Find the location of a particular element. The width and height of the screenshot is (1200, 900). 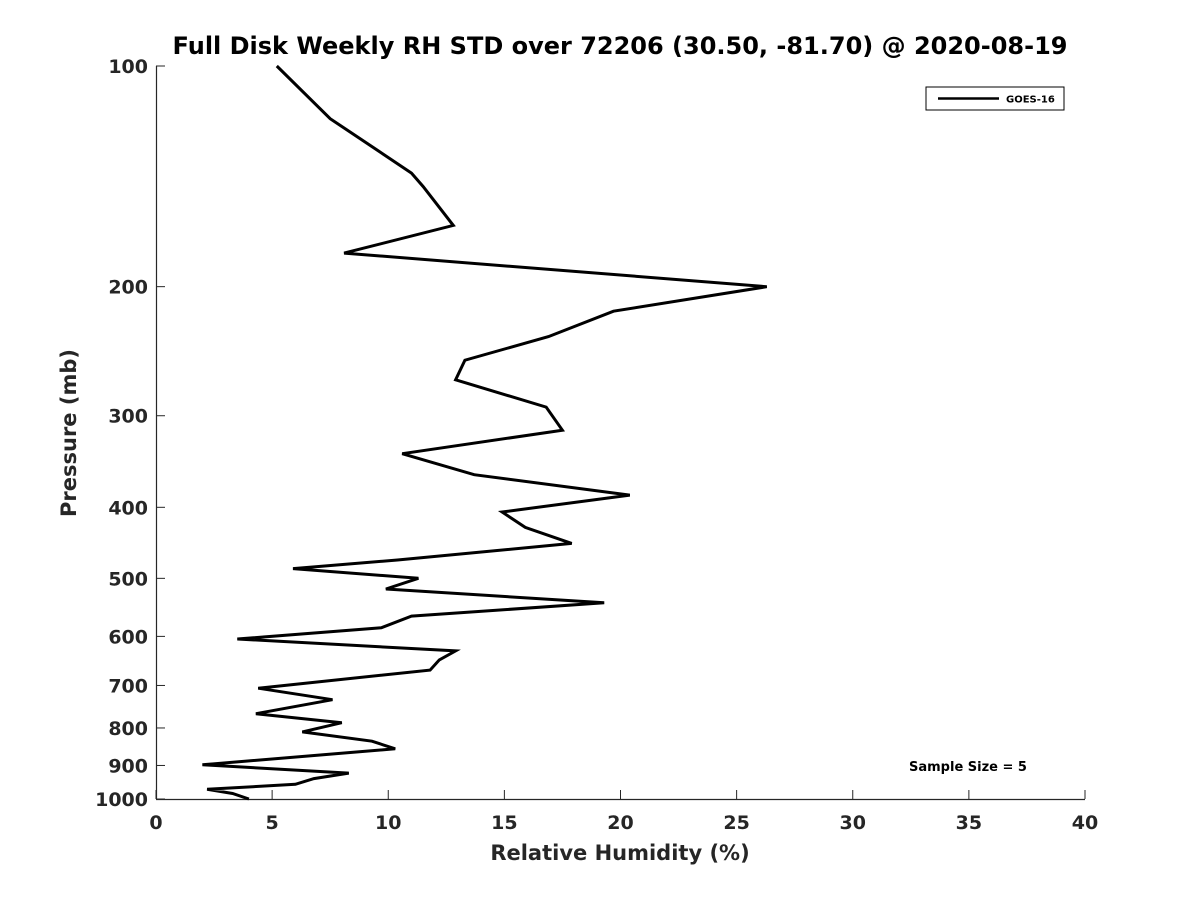

x-axis-label: Relative Humidity (%) is located at coordinates (619, 853).